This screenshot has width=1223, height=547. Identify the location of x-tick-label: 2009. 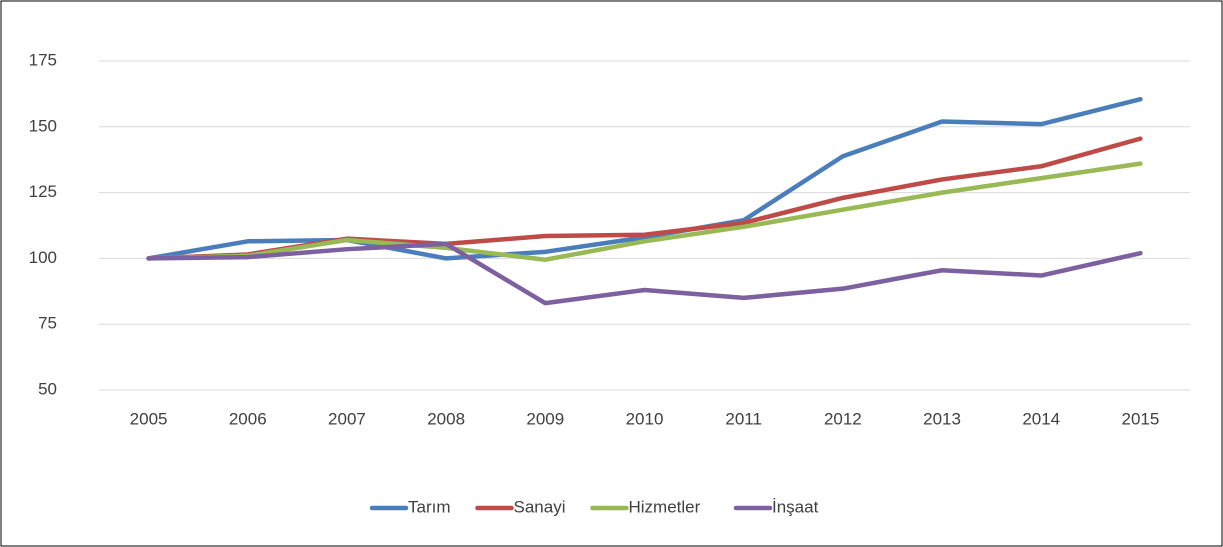
(545, 418).